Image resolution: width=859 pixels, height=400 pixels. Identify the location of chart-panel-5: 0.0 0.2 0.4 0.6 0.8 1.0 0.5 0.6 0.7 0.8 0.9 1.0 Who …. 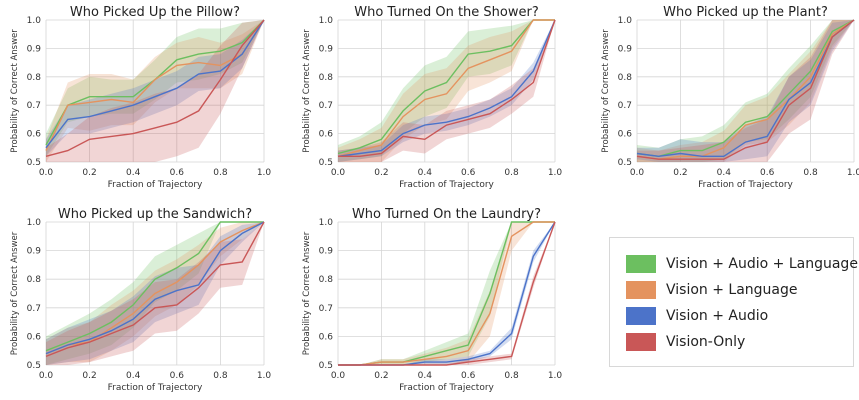
(432, 300).